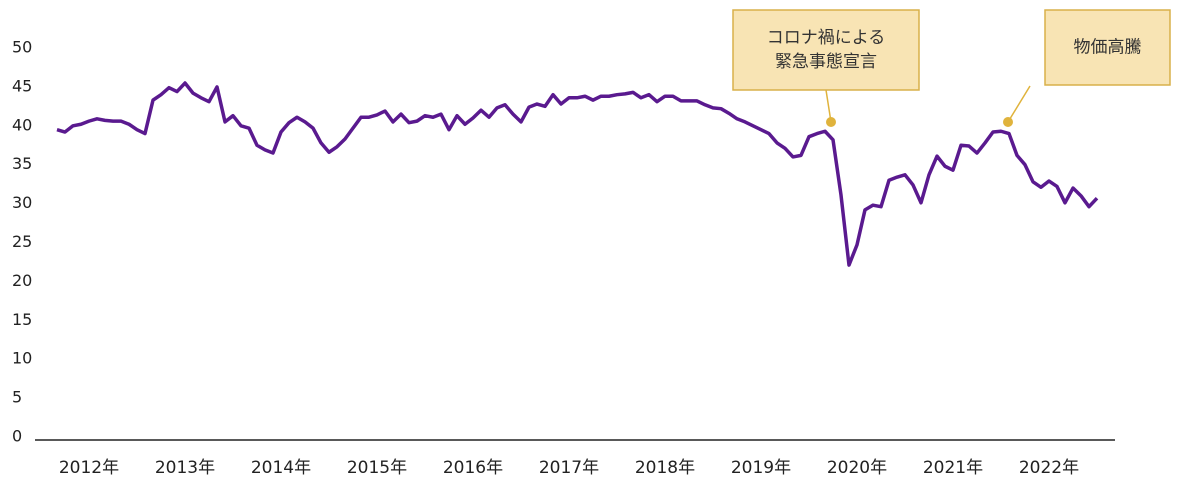 This screenshot has height=484, width=1190. Describe the element at coordinates (17, 436) in the screenshot. I see `y-tick-label: 0` at that location.